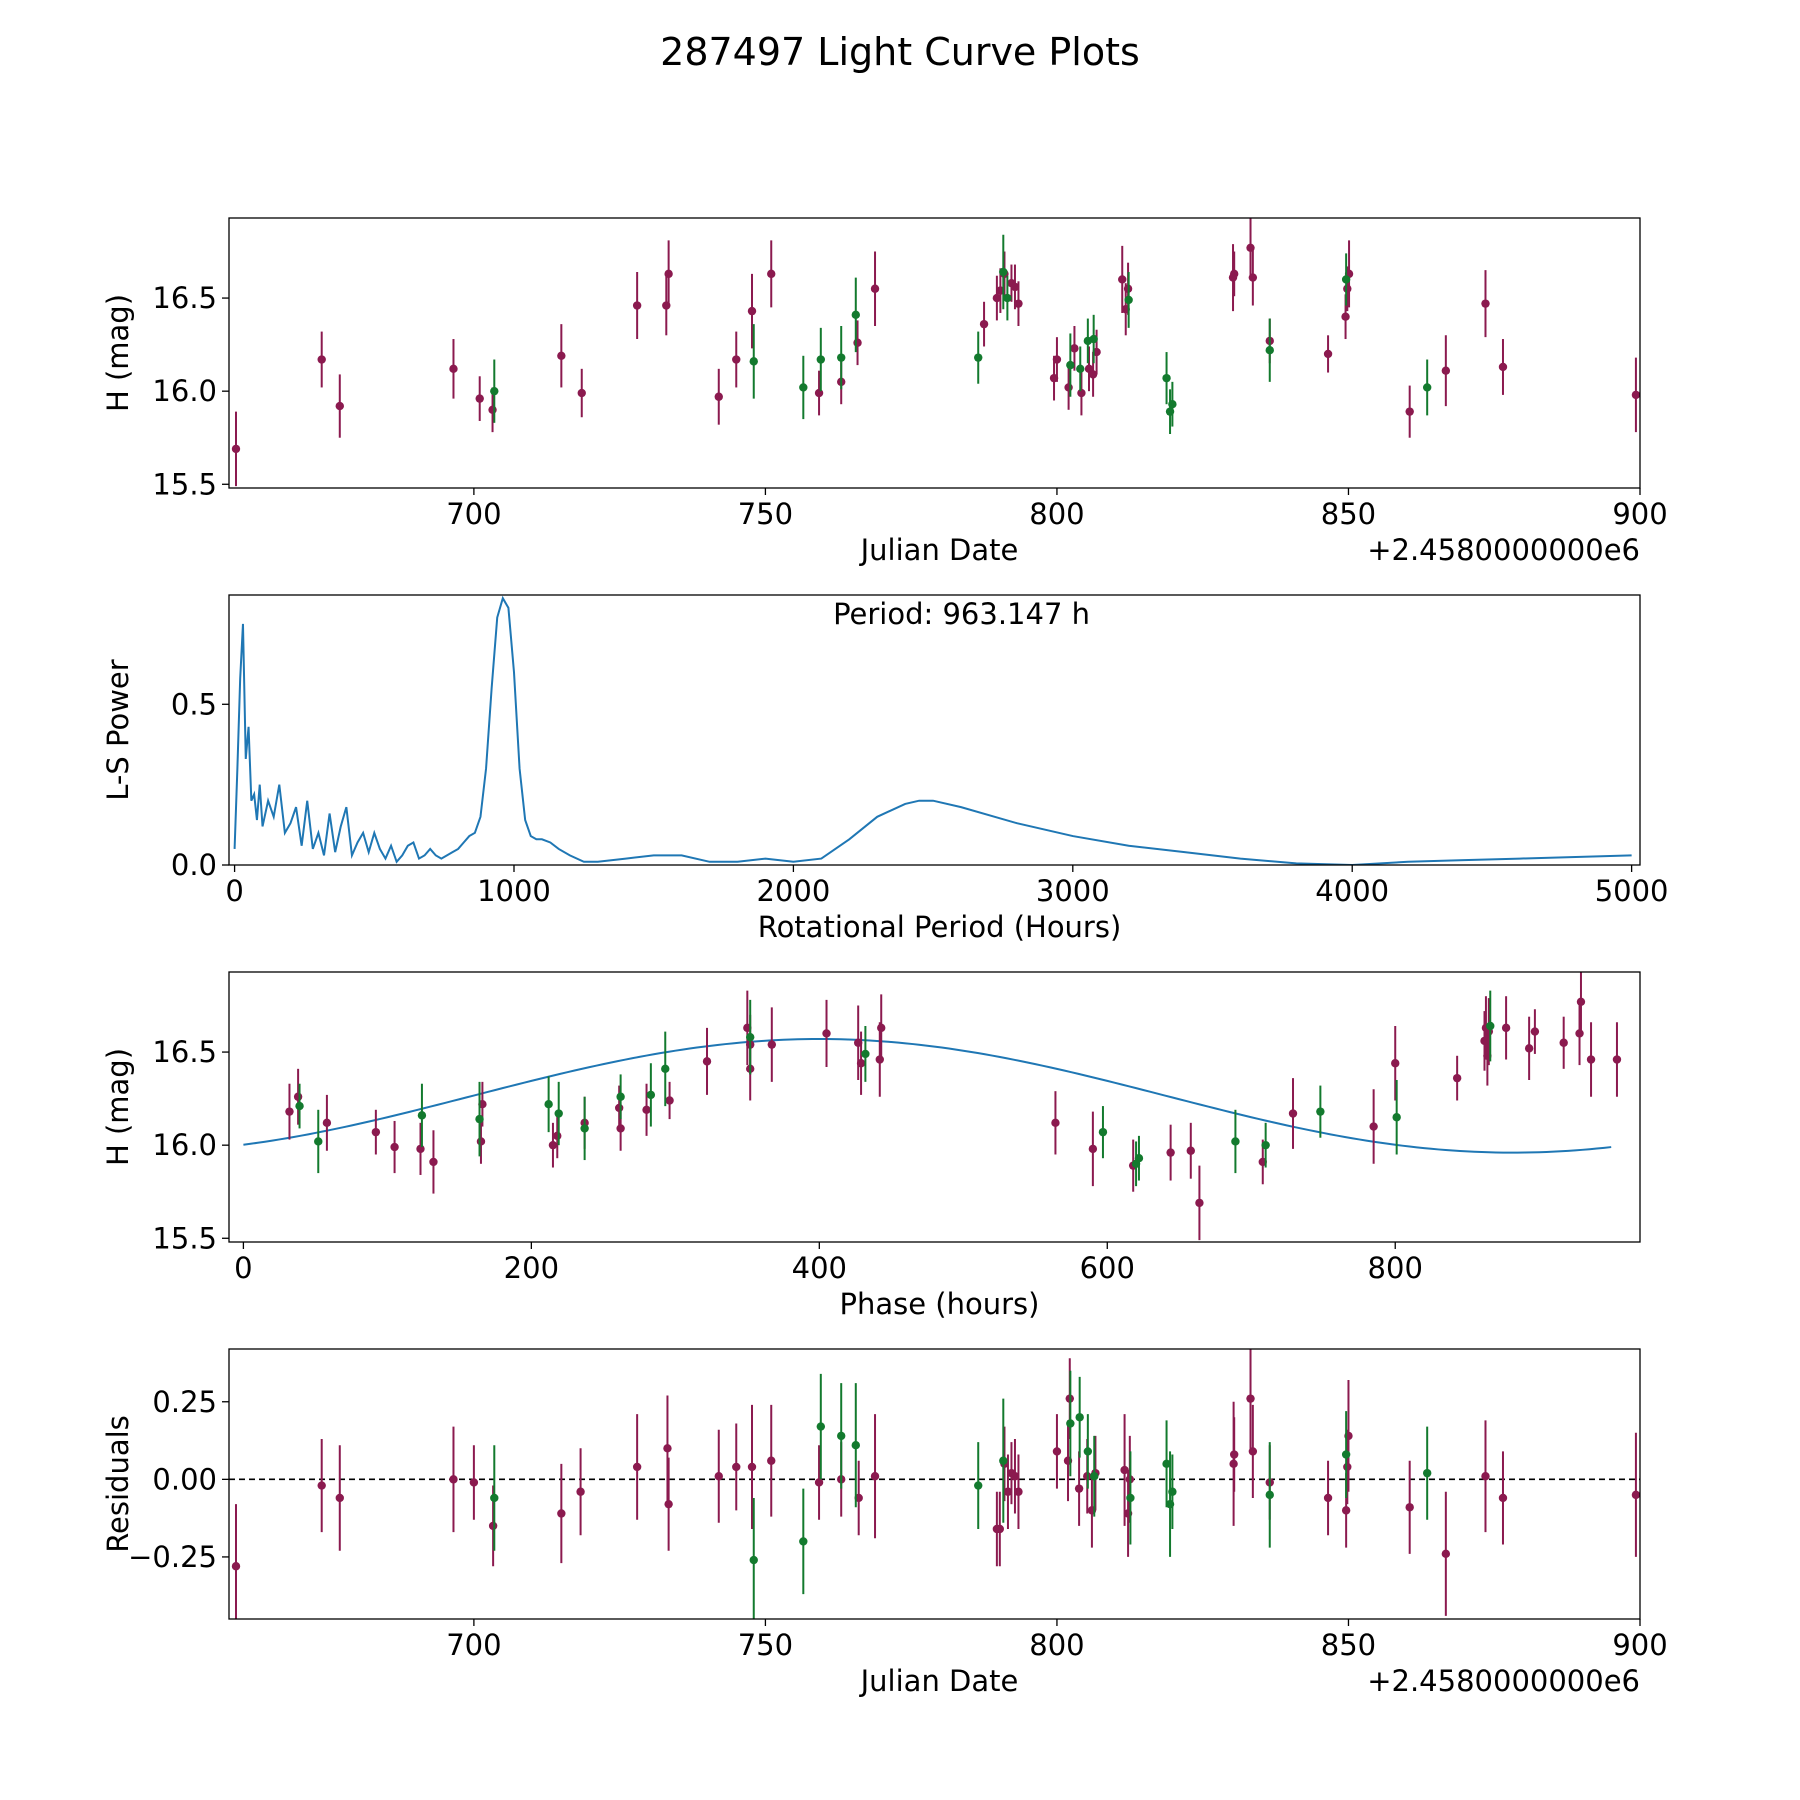 This screenshot has height=1800, width=1800. What do you see at coordinates (184, 1238) in the screenshot?
I see `y-tick-label: 15.5` at bounding box center [184, 1238].